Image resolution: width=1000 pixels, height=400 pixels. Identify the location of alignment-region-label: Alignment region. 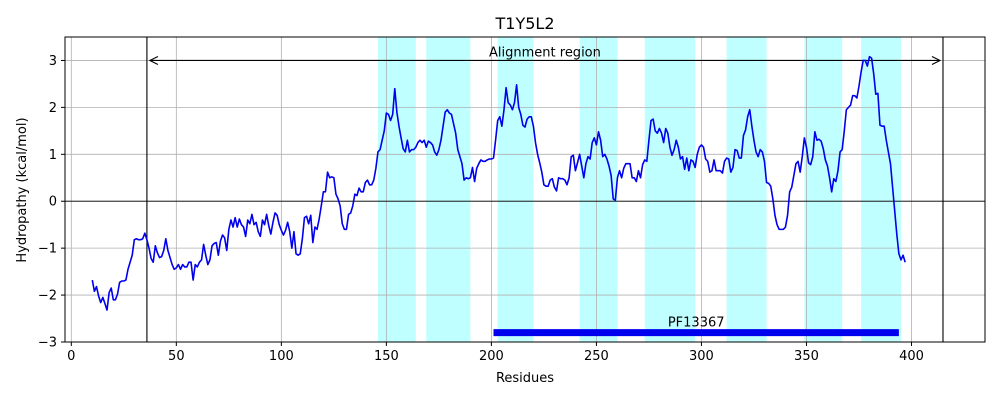
(545, 52).